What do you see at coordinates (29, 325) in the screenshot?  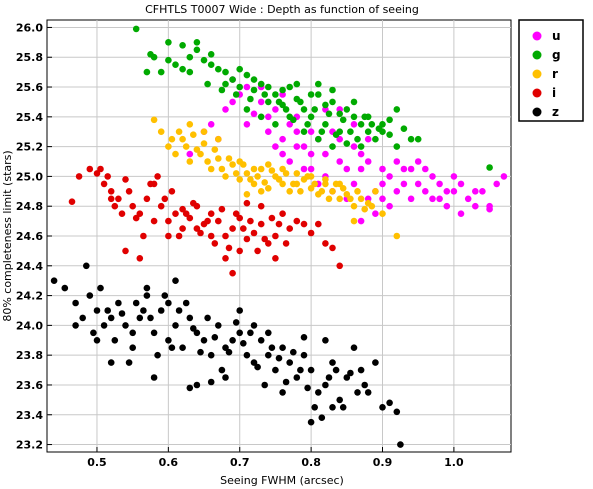 I see `y-tick-label: 24.0` at bounding box center [29, 325].